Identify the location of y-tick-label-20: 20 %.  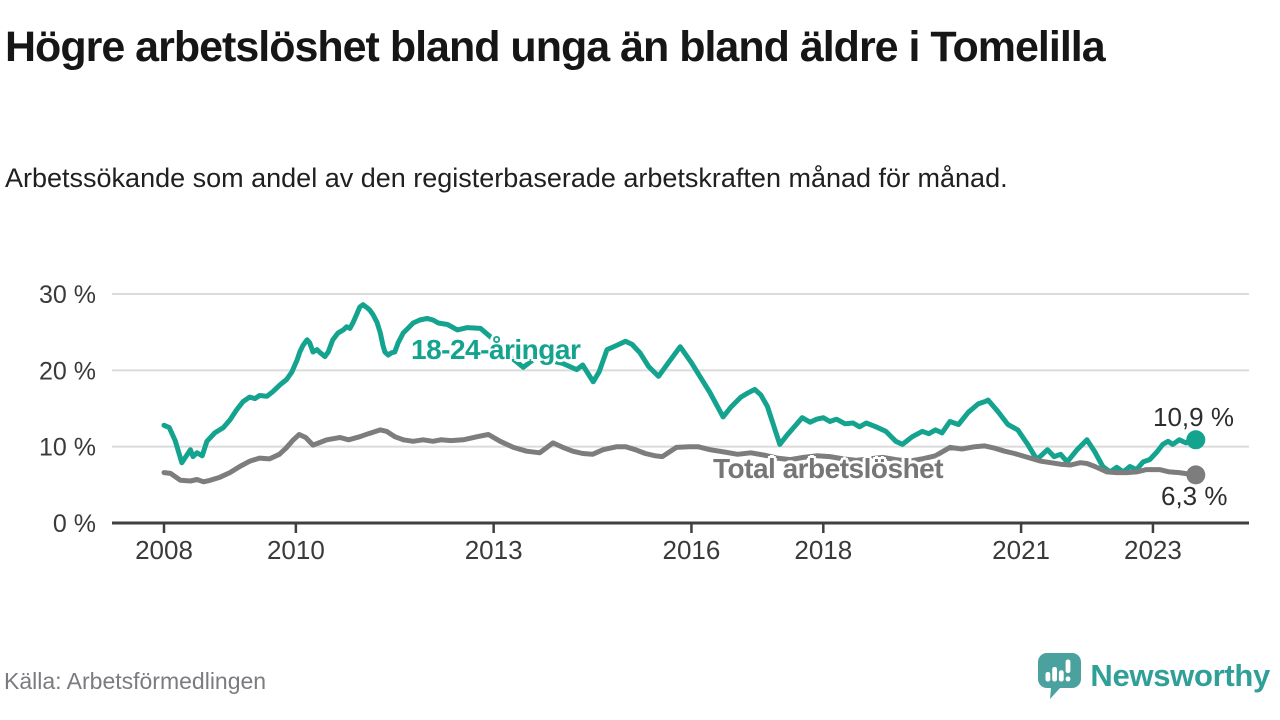
(67, 371).